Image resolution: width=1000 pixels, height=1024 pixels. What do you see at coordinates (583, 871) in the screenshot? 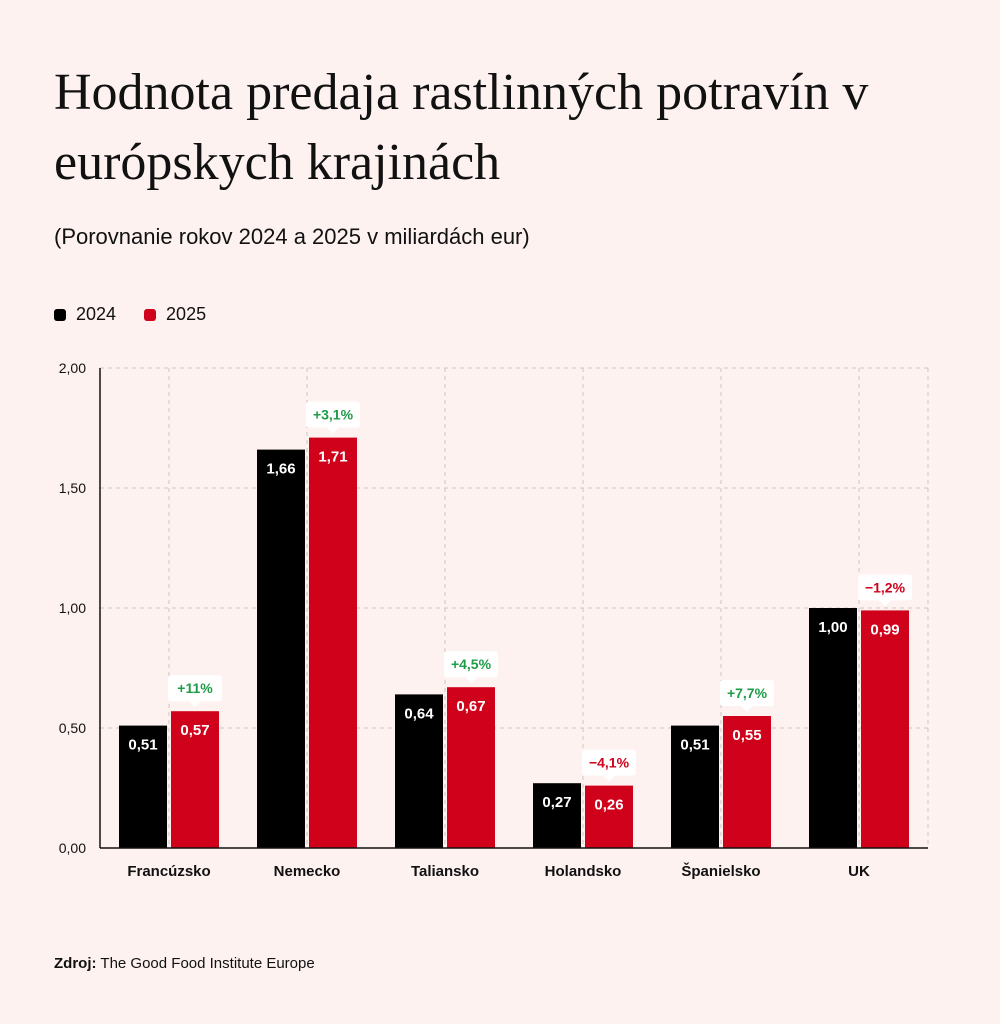
I see `x-tick-label: Holandsko` at bounding box center [583, 871].